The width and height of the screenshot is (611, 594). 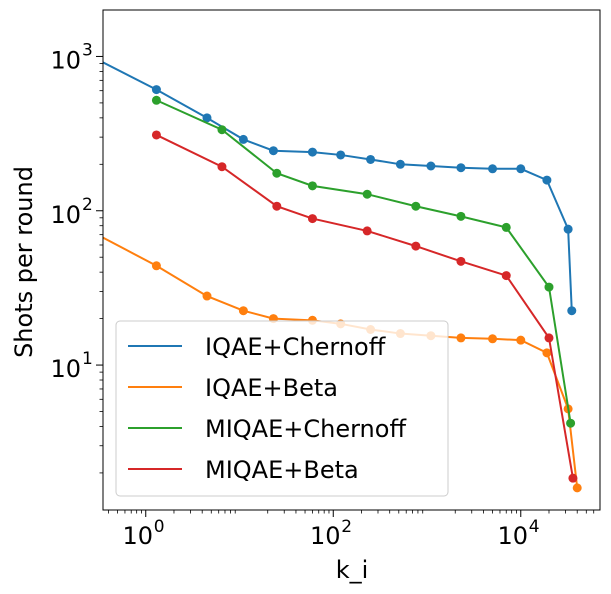 I want to click on y-tick-exponent-0: 1, so click(x=87, y=359).